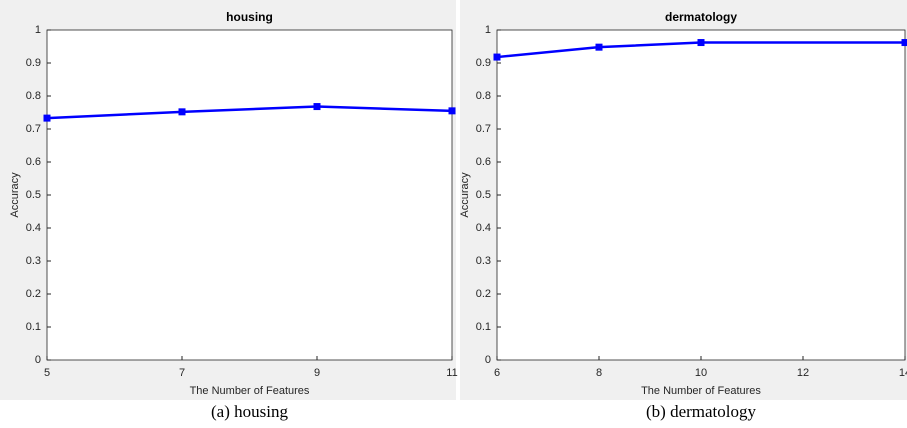 The image size is (907, 428). What do you see at coordinates (903, 373) in the screenshot?
I see `x-tick-label: 14` at bounding box center [903, 373].